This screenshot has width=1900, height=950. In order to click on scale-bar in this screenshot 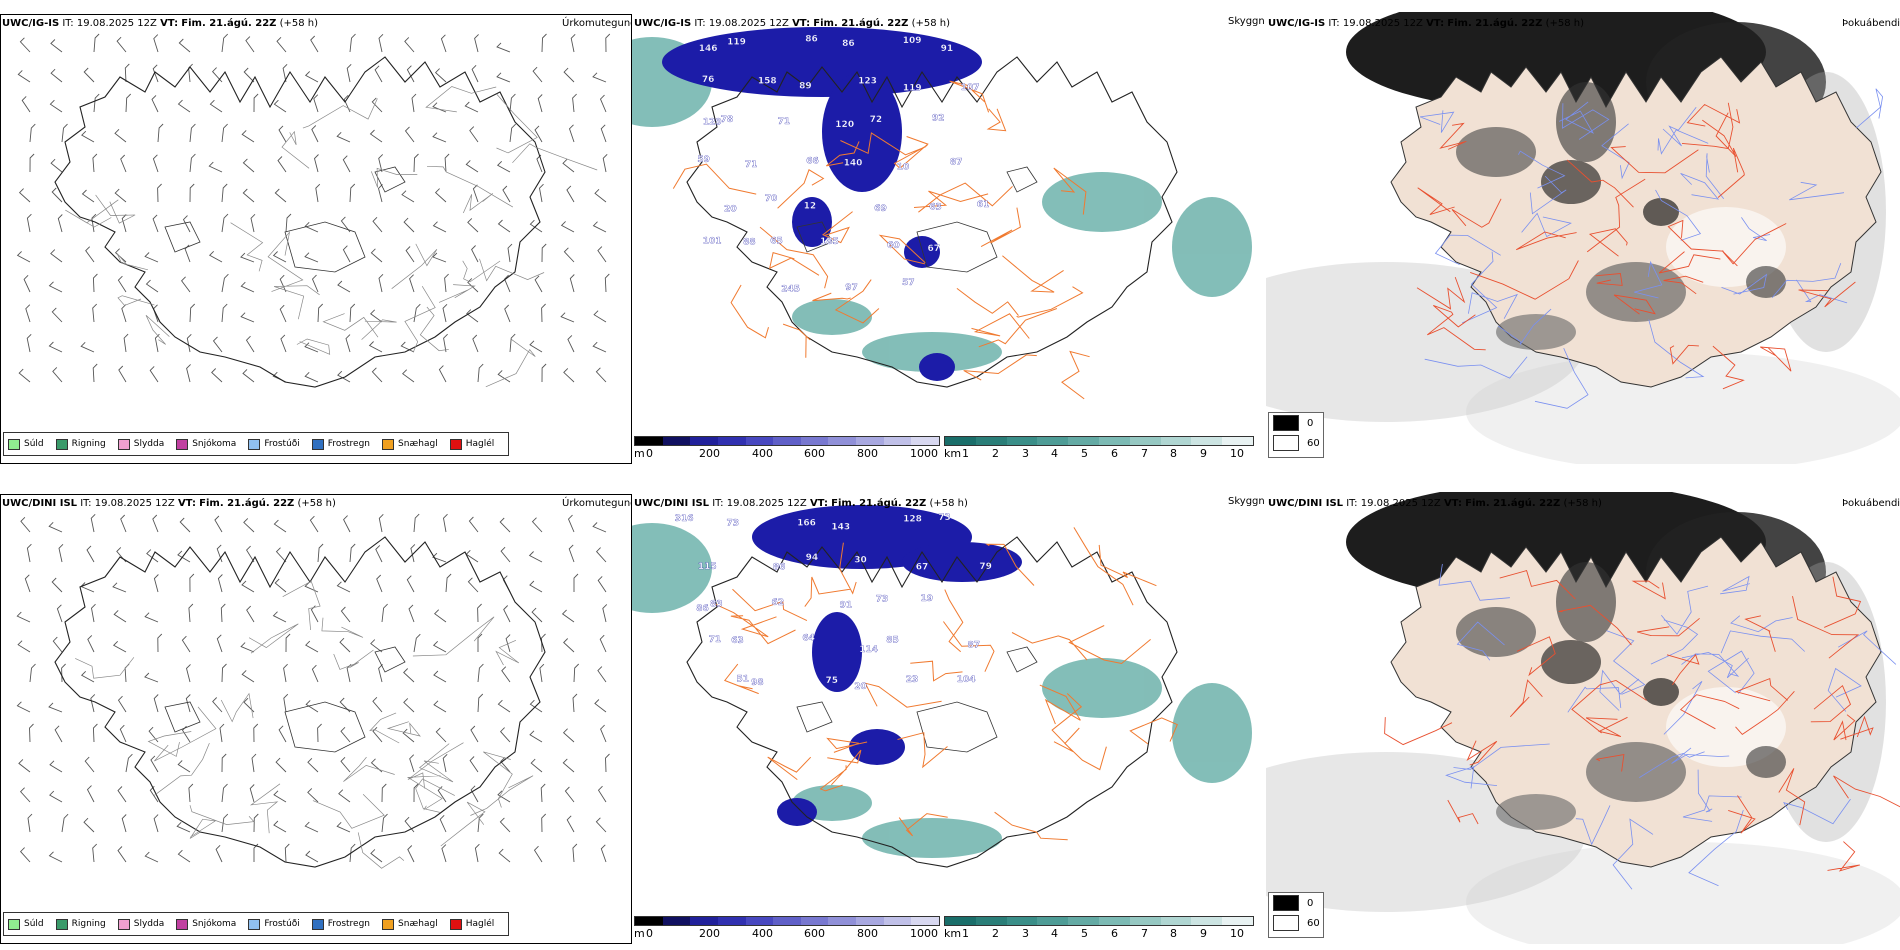, I will do `click(787, 441)`.